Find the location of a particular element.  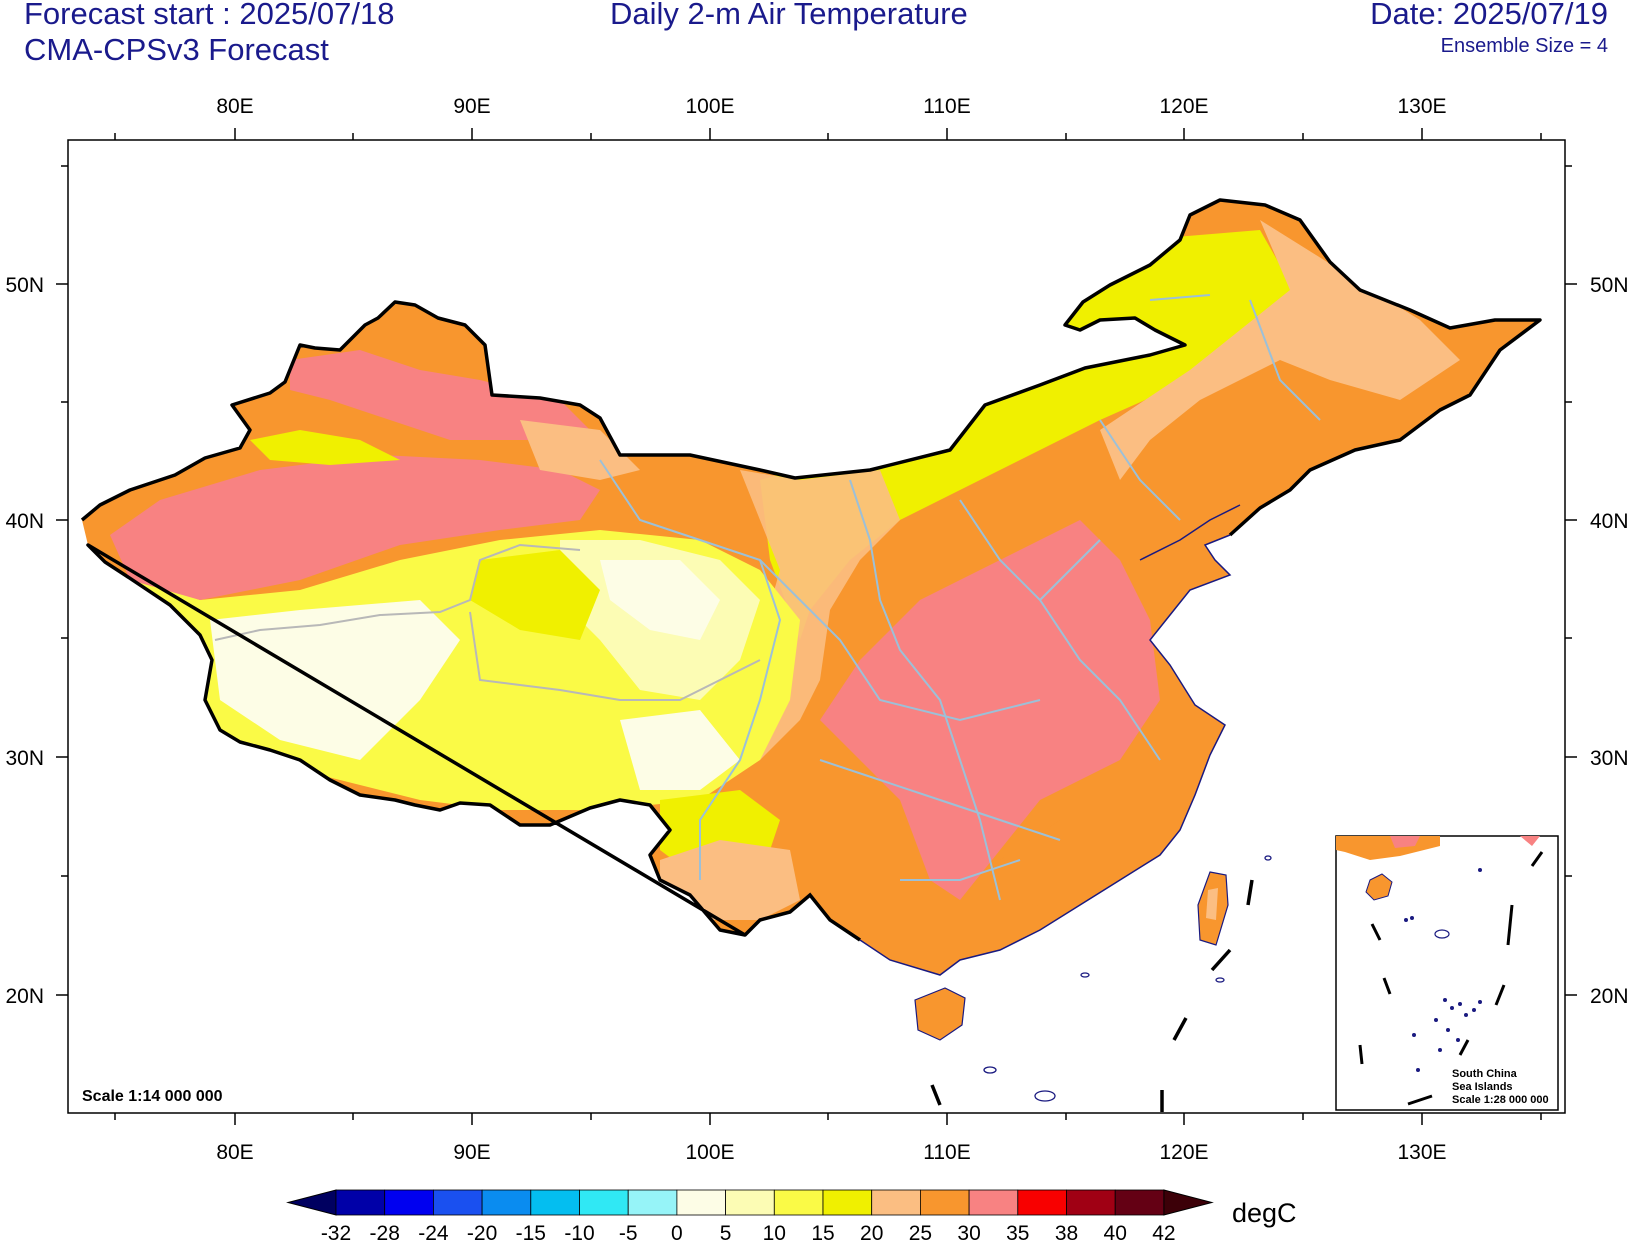

colorbar is located at coordinates (750, 1202).